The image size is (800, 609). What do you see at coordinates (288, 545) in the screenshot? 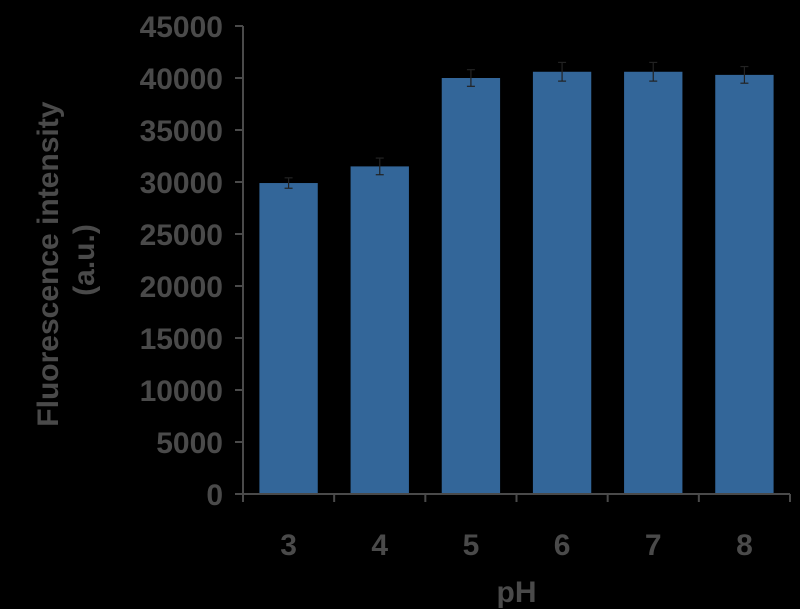
I see `x-tick-label: 3` at bounding box center [288, 545].